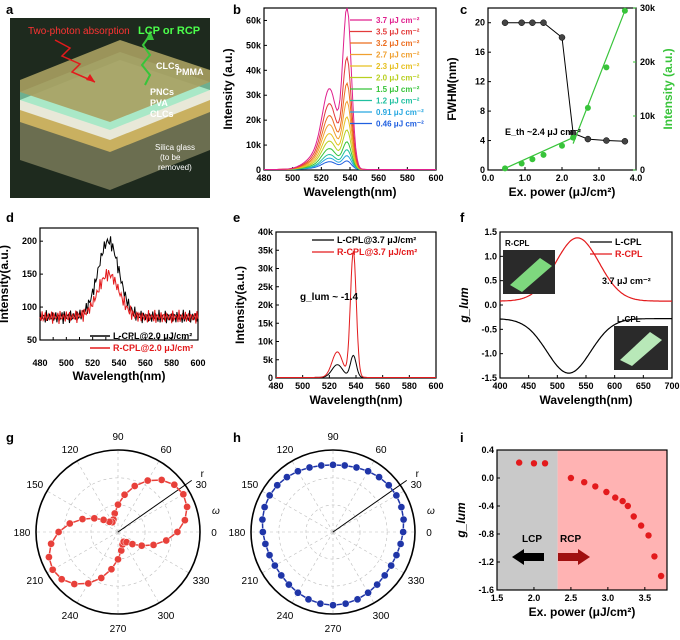 The width and height of the screenshot is (680, 640). Describe the element at coordinates (531, 275) in the screenshot. I see `panel-f-inset-rcpl-sample` at that location.